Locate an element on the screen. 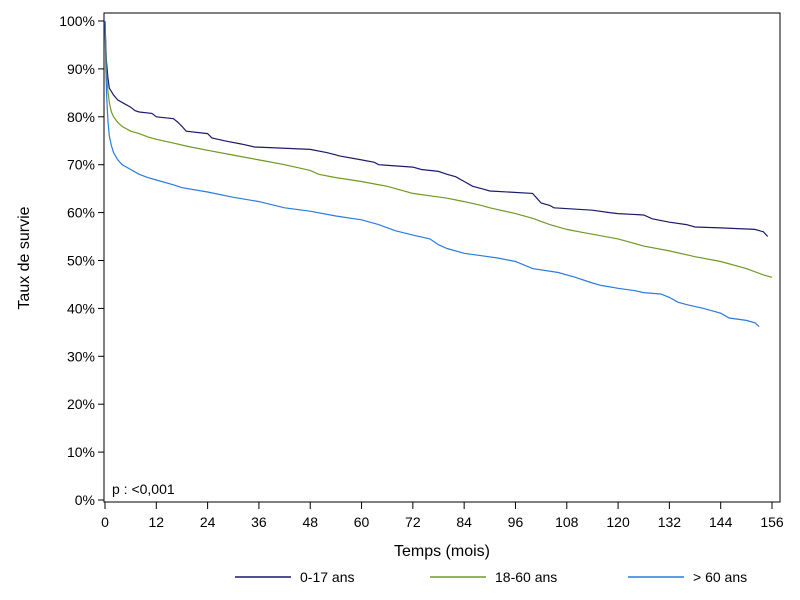 Image resolution: width=800 pixels, height=600 pixels. legend-label: 0-17 ans is located at coordinates (327, 577).